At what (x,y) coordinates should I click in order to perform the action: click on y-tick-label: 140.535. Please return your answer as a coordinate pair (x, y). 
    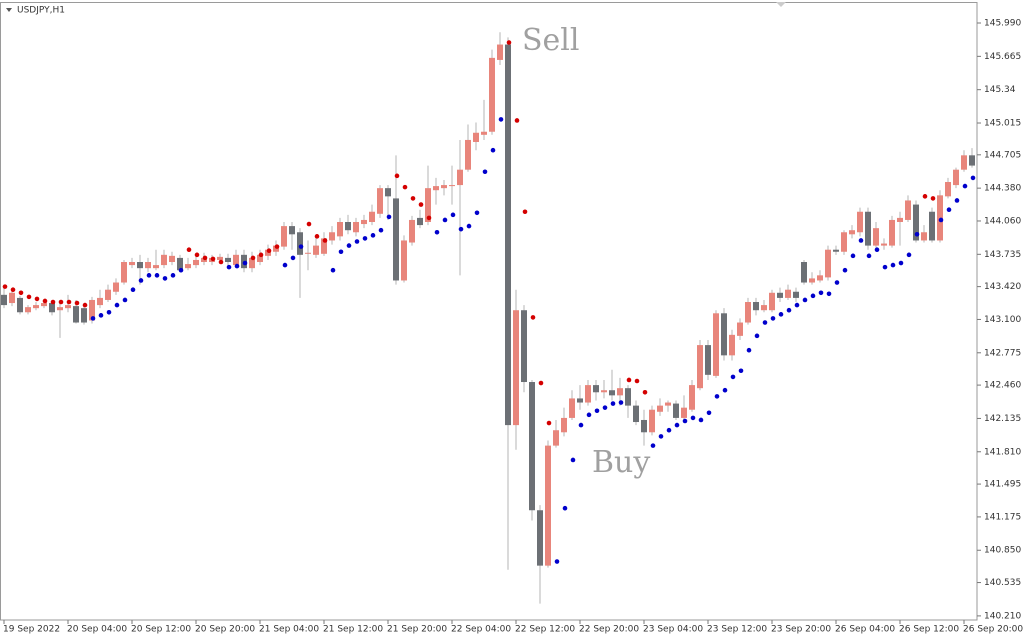
    Looking at the image, I should click on (1002, 583).